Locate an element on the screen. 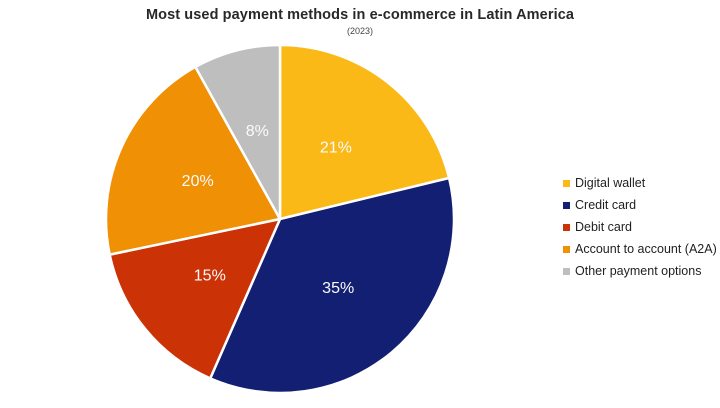 The width and height of the screenshot is (720, 408). pie-slice-account-to-account-a2a is located at coordinates (193, 160).